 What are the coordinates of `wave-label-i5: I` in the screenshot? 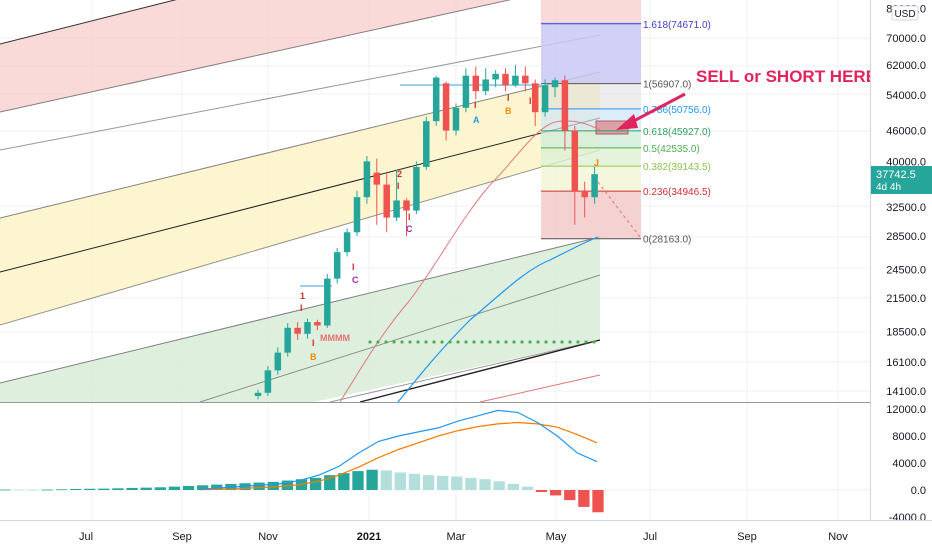 It's located at (508, 98).